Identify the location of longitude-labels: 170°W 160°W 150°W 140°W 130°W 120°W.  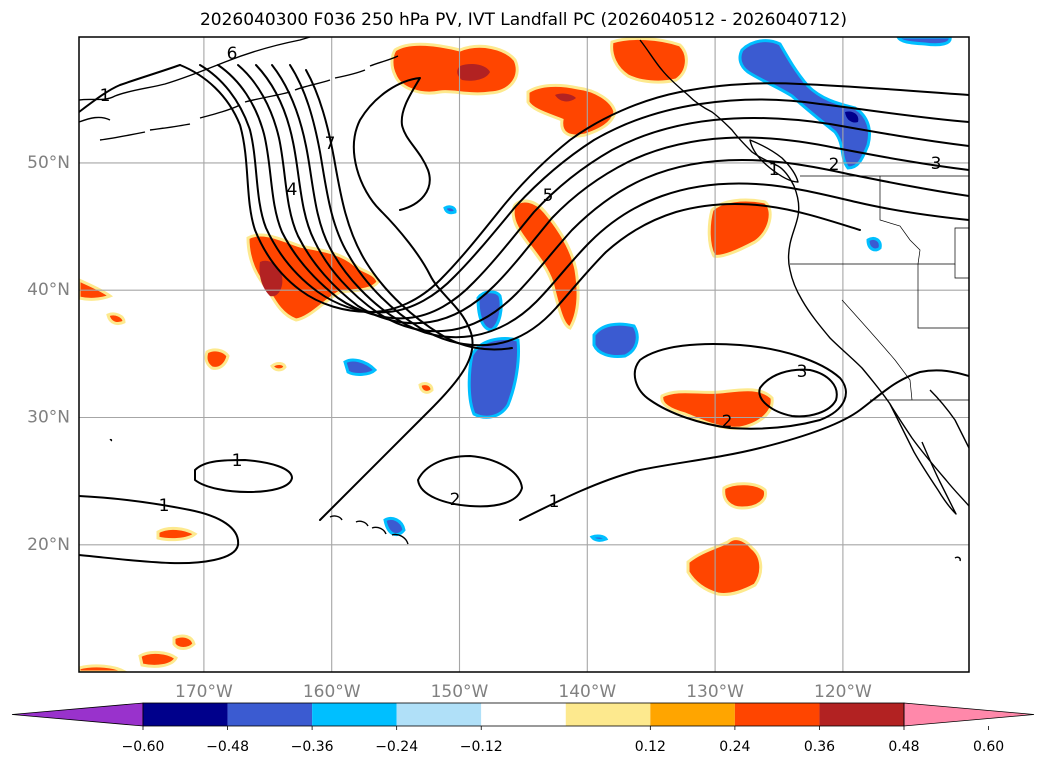
(523, 692).